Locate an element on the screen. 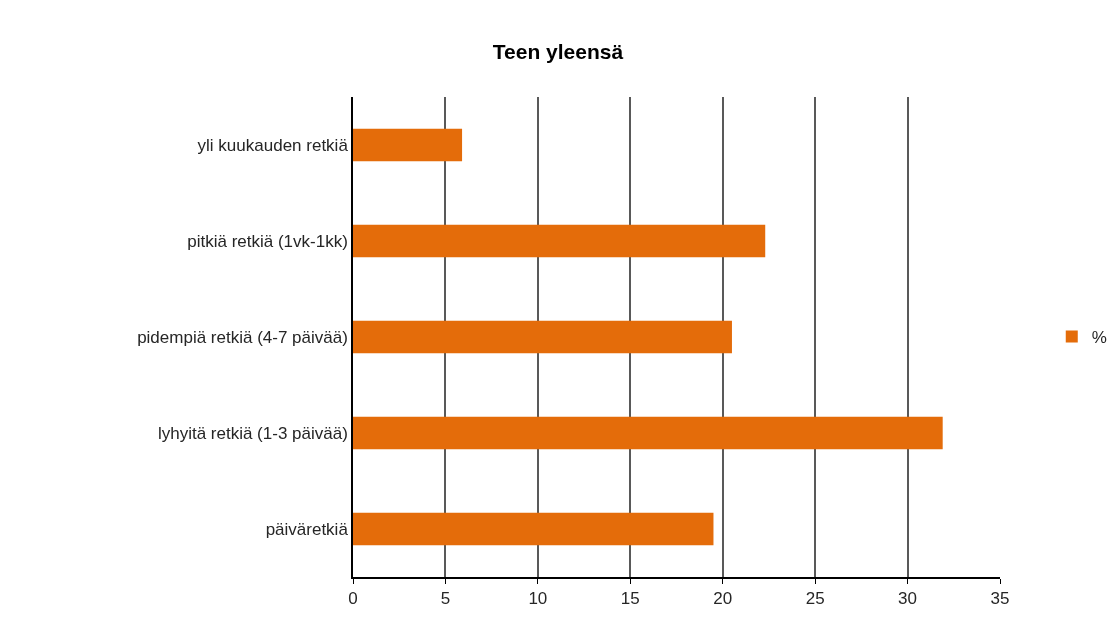 The height and width of the screenshot is (632, 1116). y-tick-label: yli kuukauden retkiä is located at coordinates (273, 145).